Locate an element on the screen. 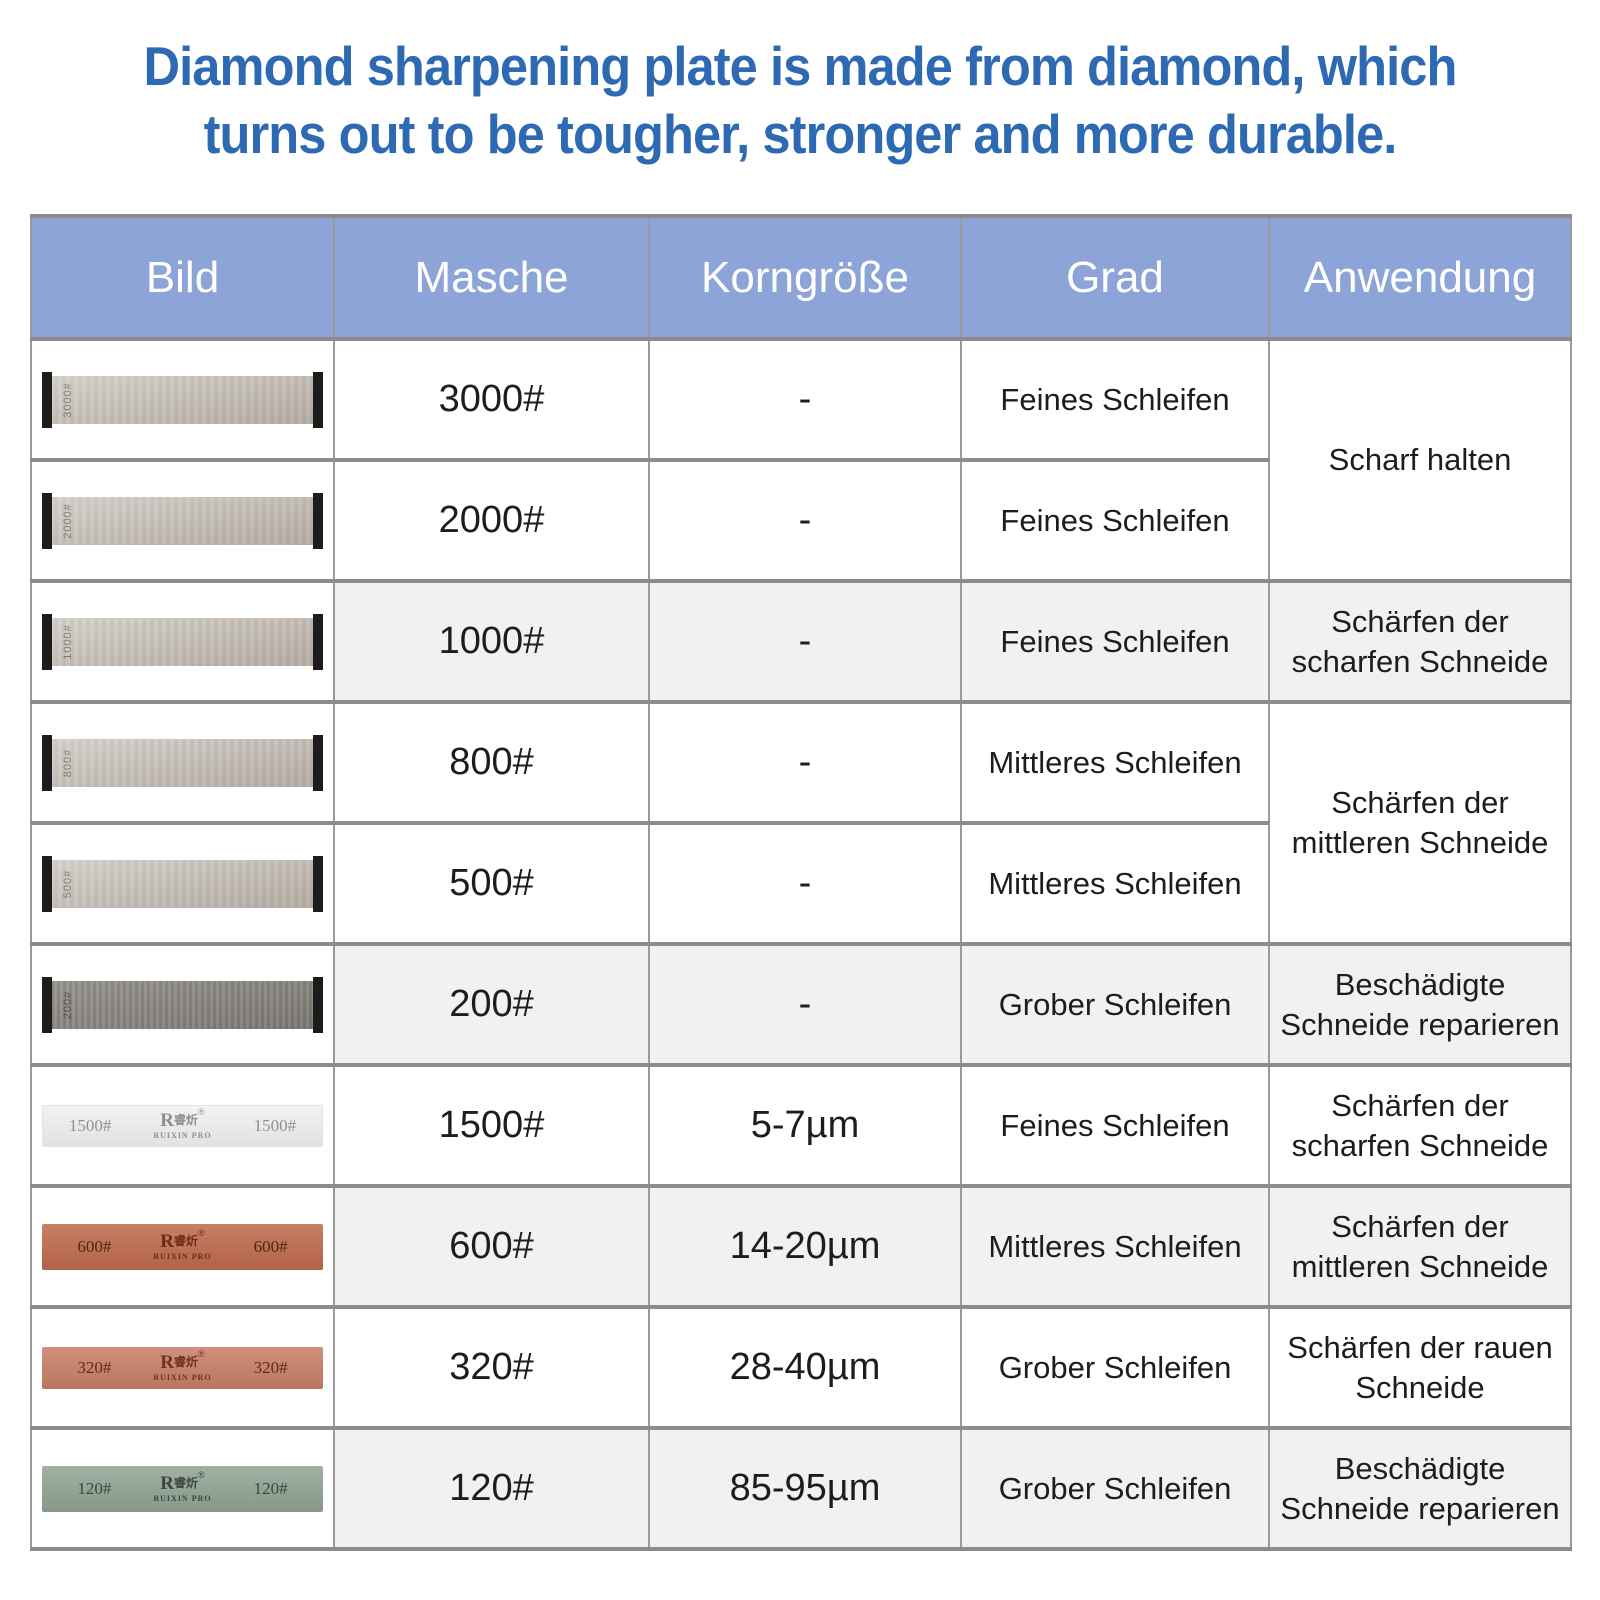 The height and width of the screenshot is (1600, 1600). diamond-plate-image-500: 500# is located at coordinates (182, 883).